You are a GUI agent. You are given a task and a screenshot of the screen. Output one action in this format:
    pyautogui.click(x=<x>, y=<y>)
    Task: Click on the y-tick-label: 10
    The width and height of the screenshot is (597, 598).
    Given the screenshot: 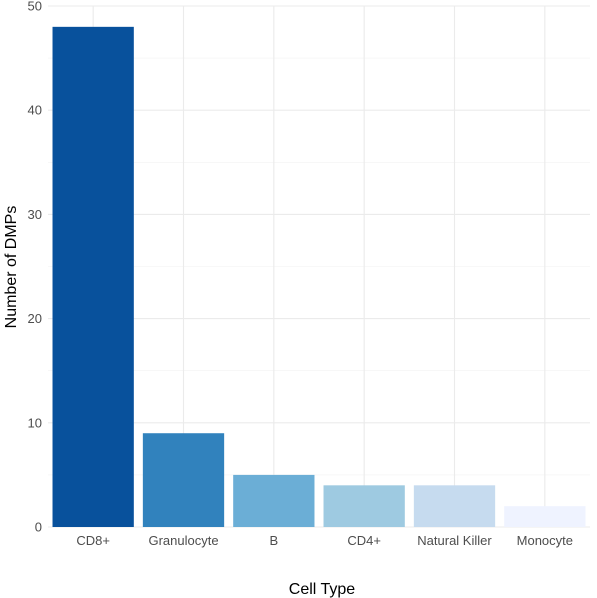 What is the action you would take?
    pyautogui.click(x=35, y=422)
    